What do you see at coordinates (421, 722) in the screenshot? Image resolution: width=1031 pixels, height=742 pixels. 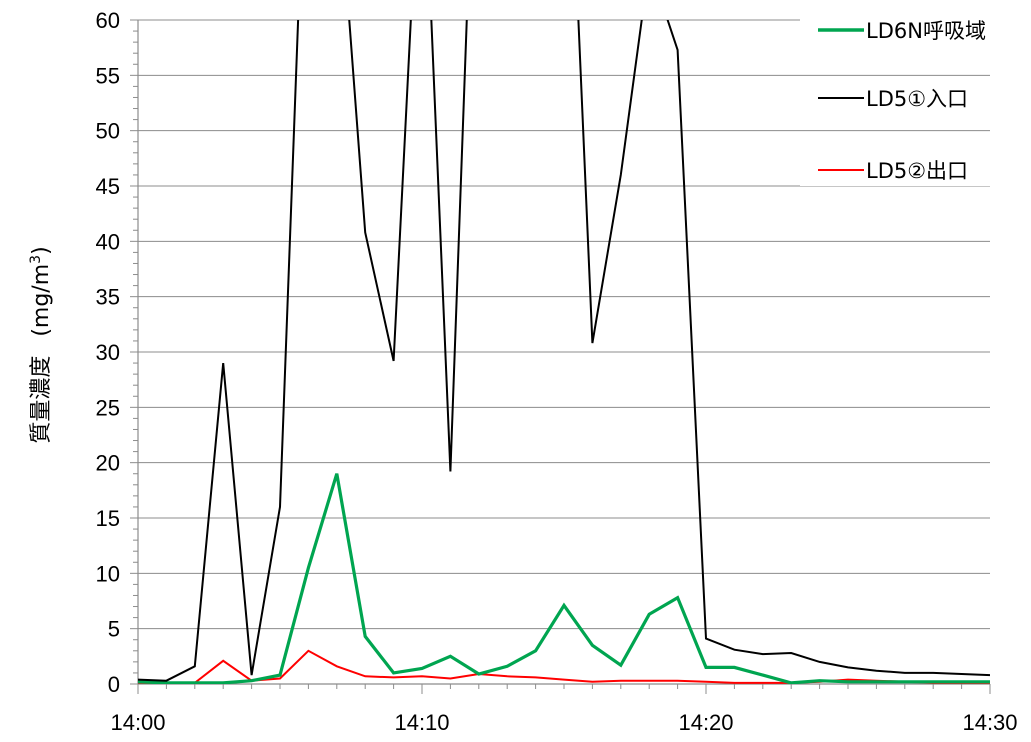 I see `x-tick-label: 14:10` at bounding box center [421, 722].